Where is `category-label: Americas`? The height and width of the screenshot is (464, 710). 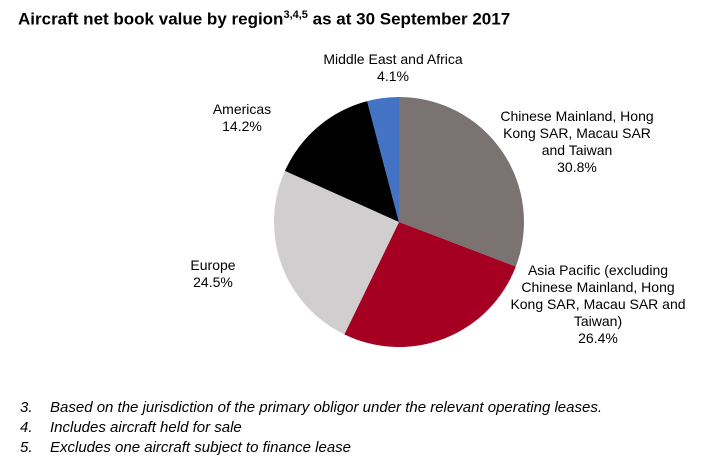 category-label: Americas is located at coordinates (242, 109).